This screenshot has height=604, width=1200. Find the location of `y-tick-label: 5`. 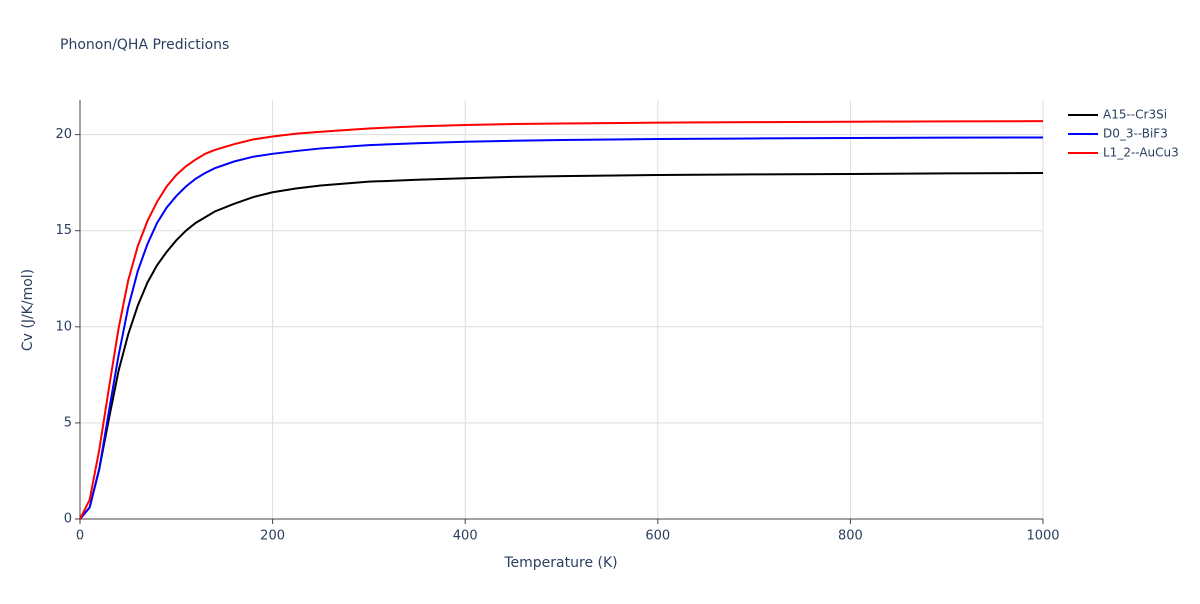

y-tick-label: 5 is located at coordinates (68, 422).